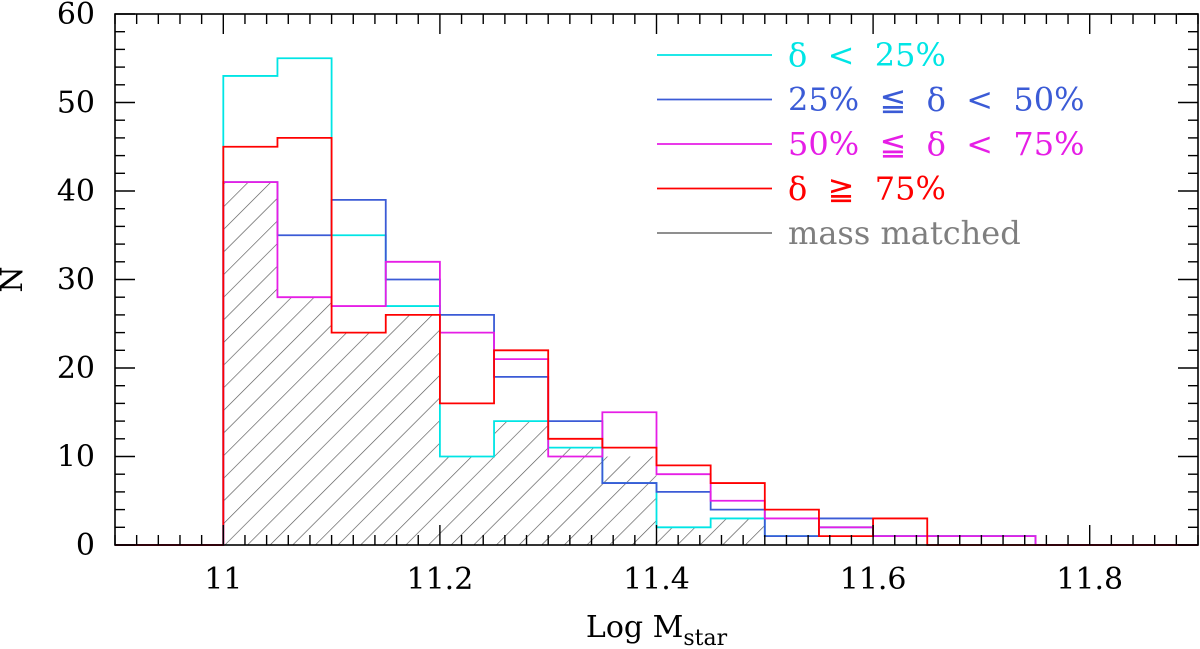 The width and height of the screenshot is (1200, 649). I want to click on y-tick-label: 60, so click(76, 16).